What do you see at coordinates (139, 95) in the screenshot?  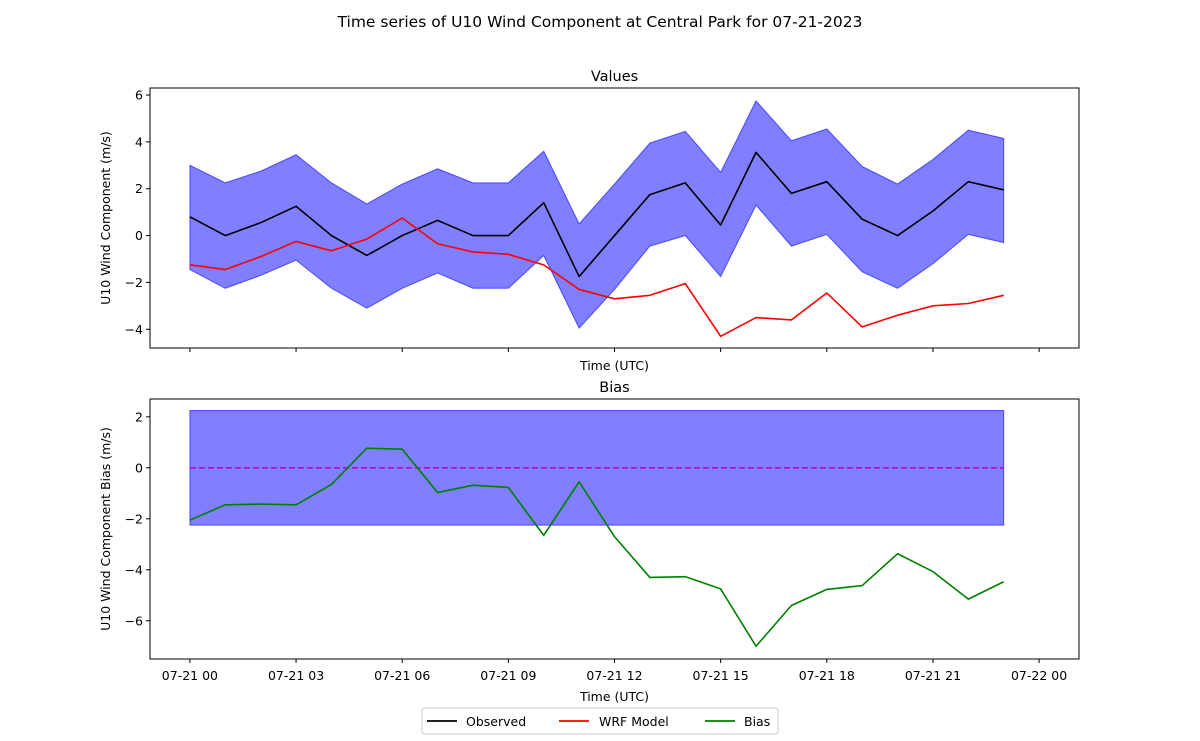 I see `panel-values-ytick-label: 6` at bounding box center [139, 95].